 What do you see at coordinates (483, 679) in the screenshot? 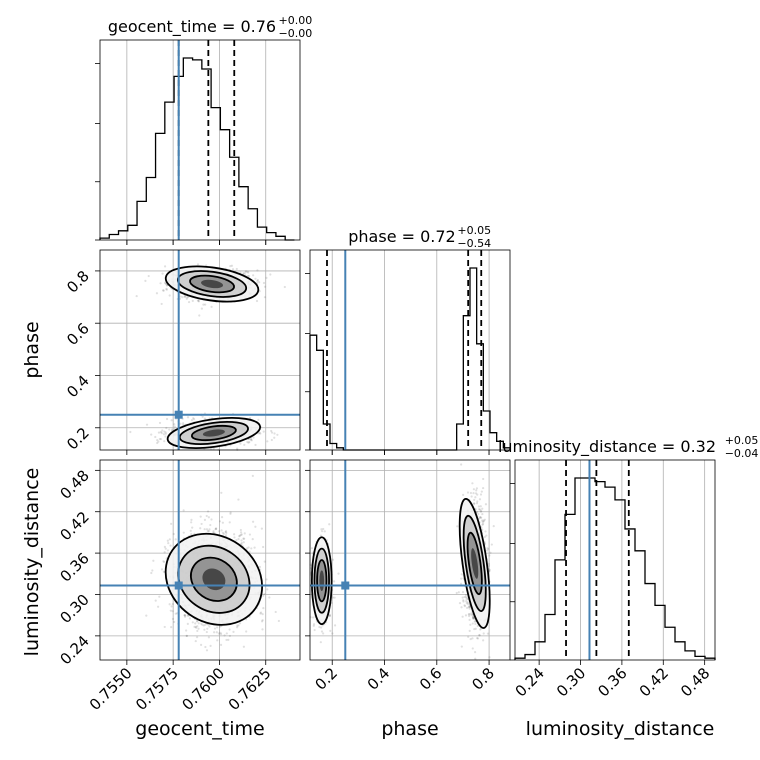
I see `x-tick-label: 0.8` at bounding box center [483, 679].